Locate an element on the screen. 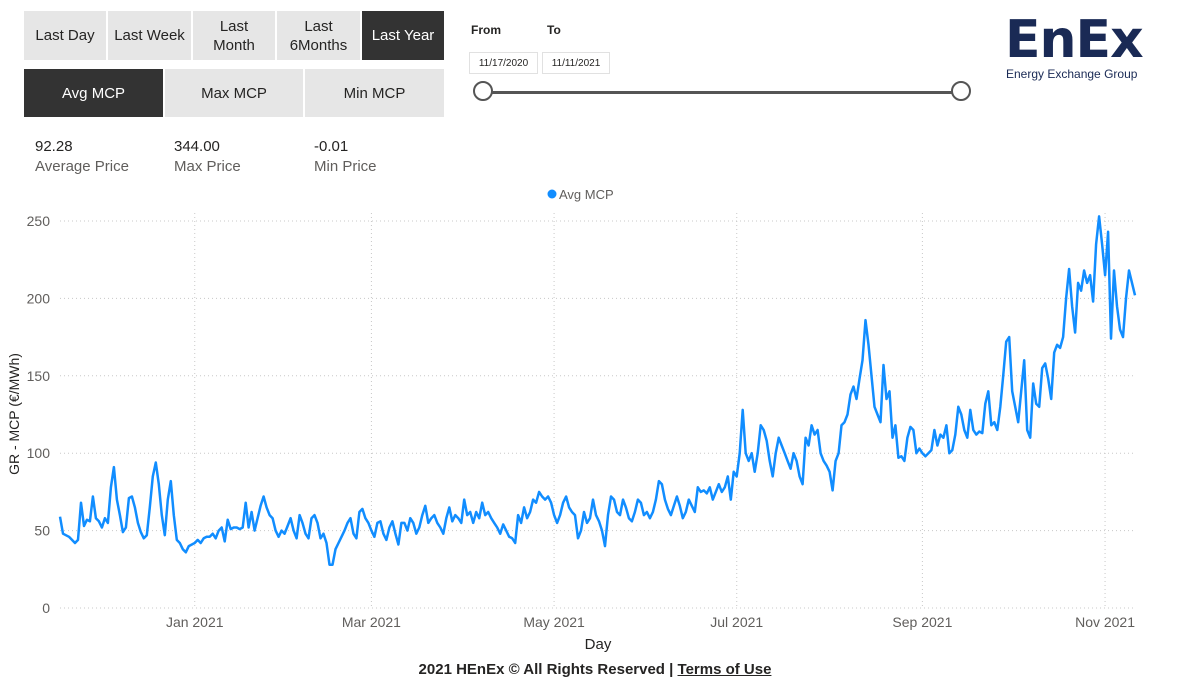 The height and width of the screenshot is (680, 1200). last-day-button: Last Day is located at coordinates (65, 35).